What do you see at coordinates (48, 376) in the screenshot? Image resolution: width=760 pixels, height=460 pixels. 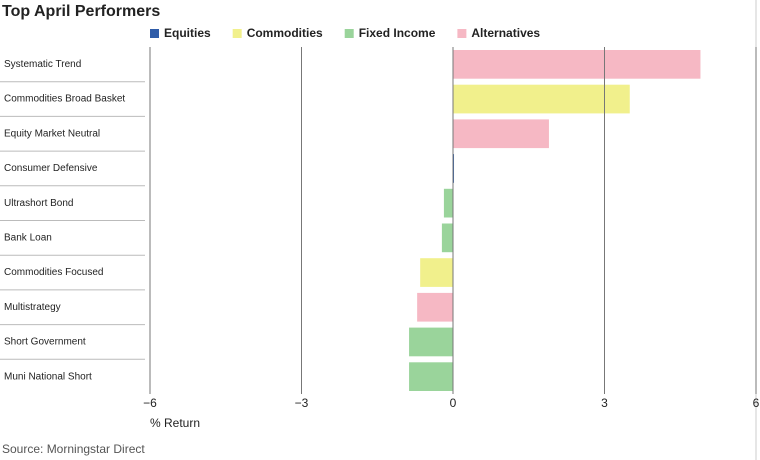 I see `y-tick-label: Muni National Short` at bounding box center [48, 376].